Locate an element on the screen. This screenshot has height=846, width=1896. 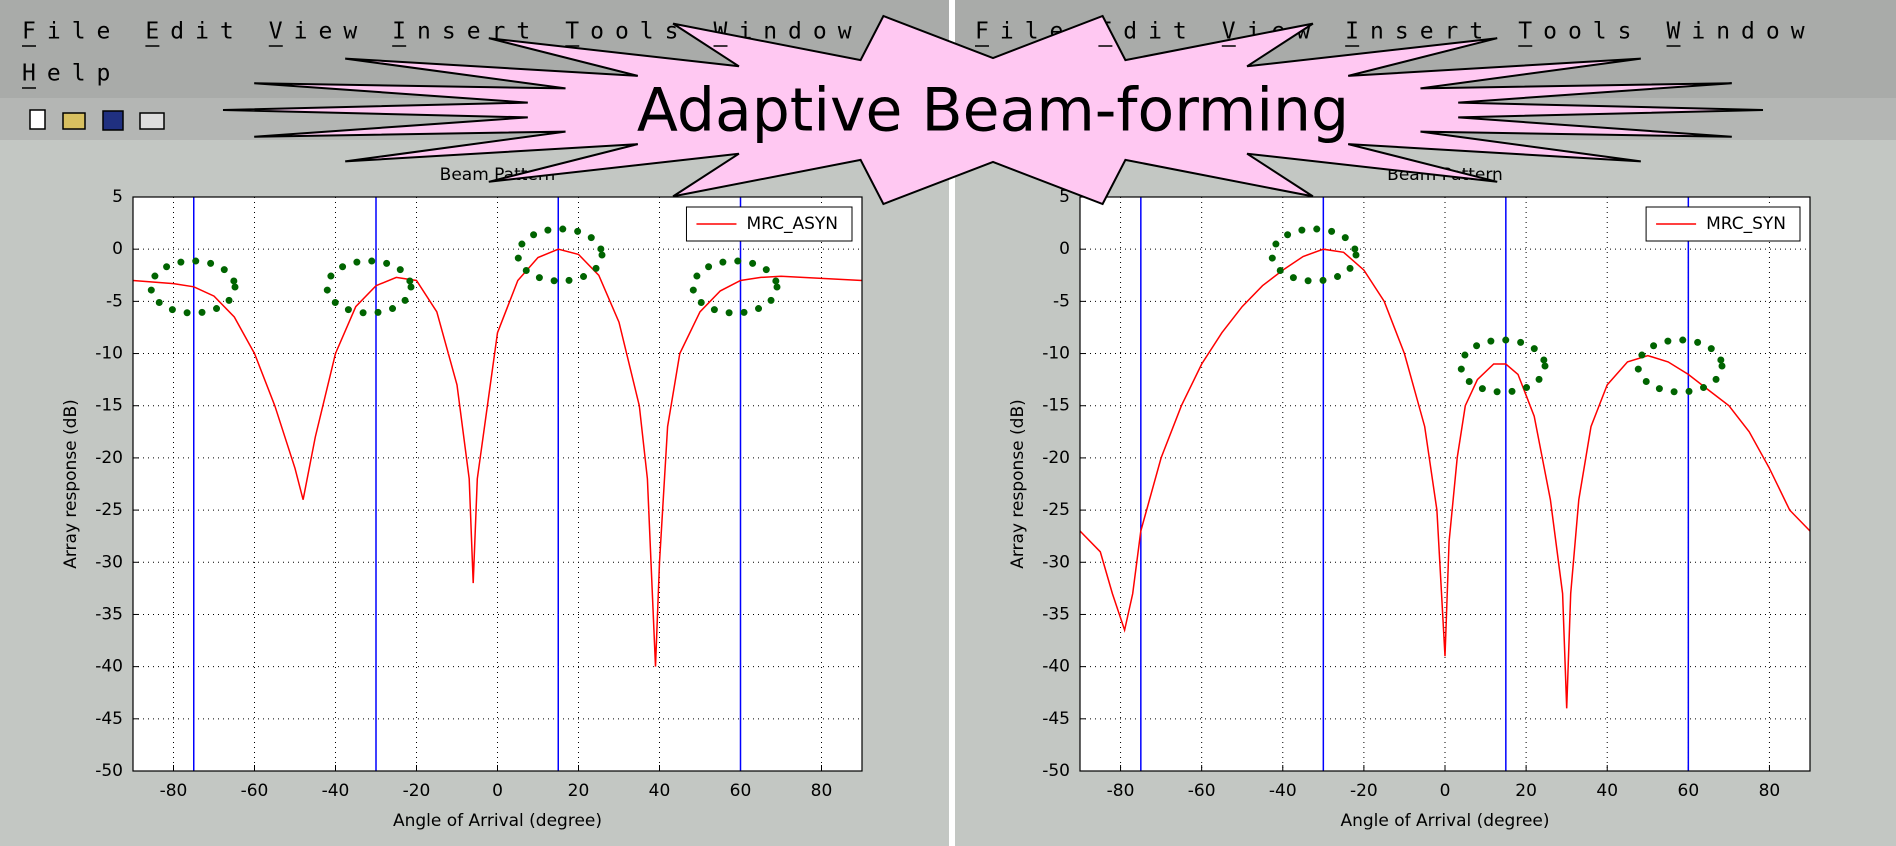
menu-item: Window is located at coordinates (1741, 32).